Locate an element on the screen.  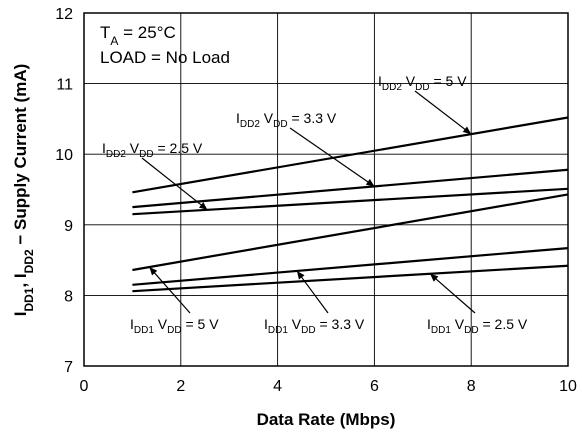
series-label: IDD1 VDD = 3.3 V is located at coordinates (314, 326).